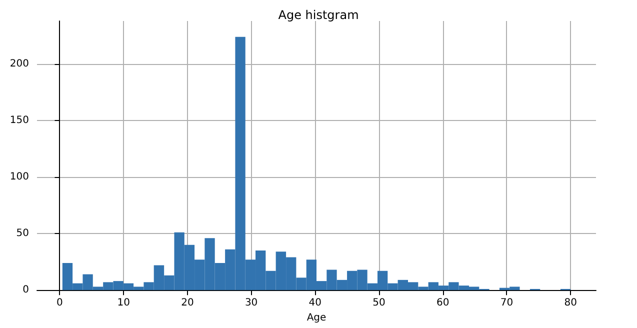  What do you see at coordinates (59, 303) in the screenshot?
I see `x-tick-label: 0` at bounding box center [59, 303].